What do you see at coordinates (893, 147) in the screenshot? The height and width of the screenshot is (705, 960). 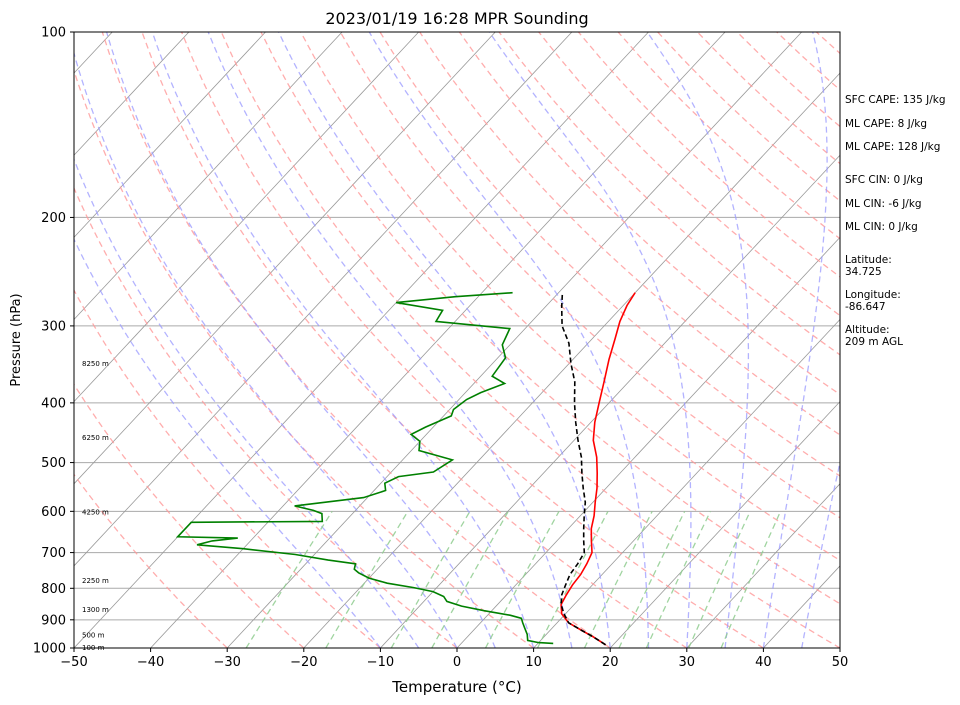 I see `ml-cape-text-2: ML CAPE: 128 J/kg` at bounding box center [893, 147].